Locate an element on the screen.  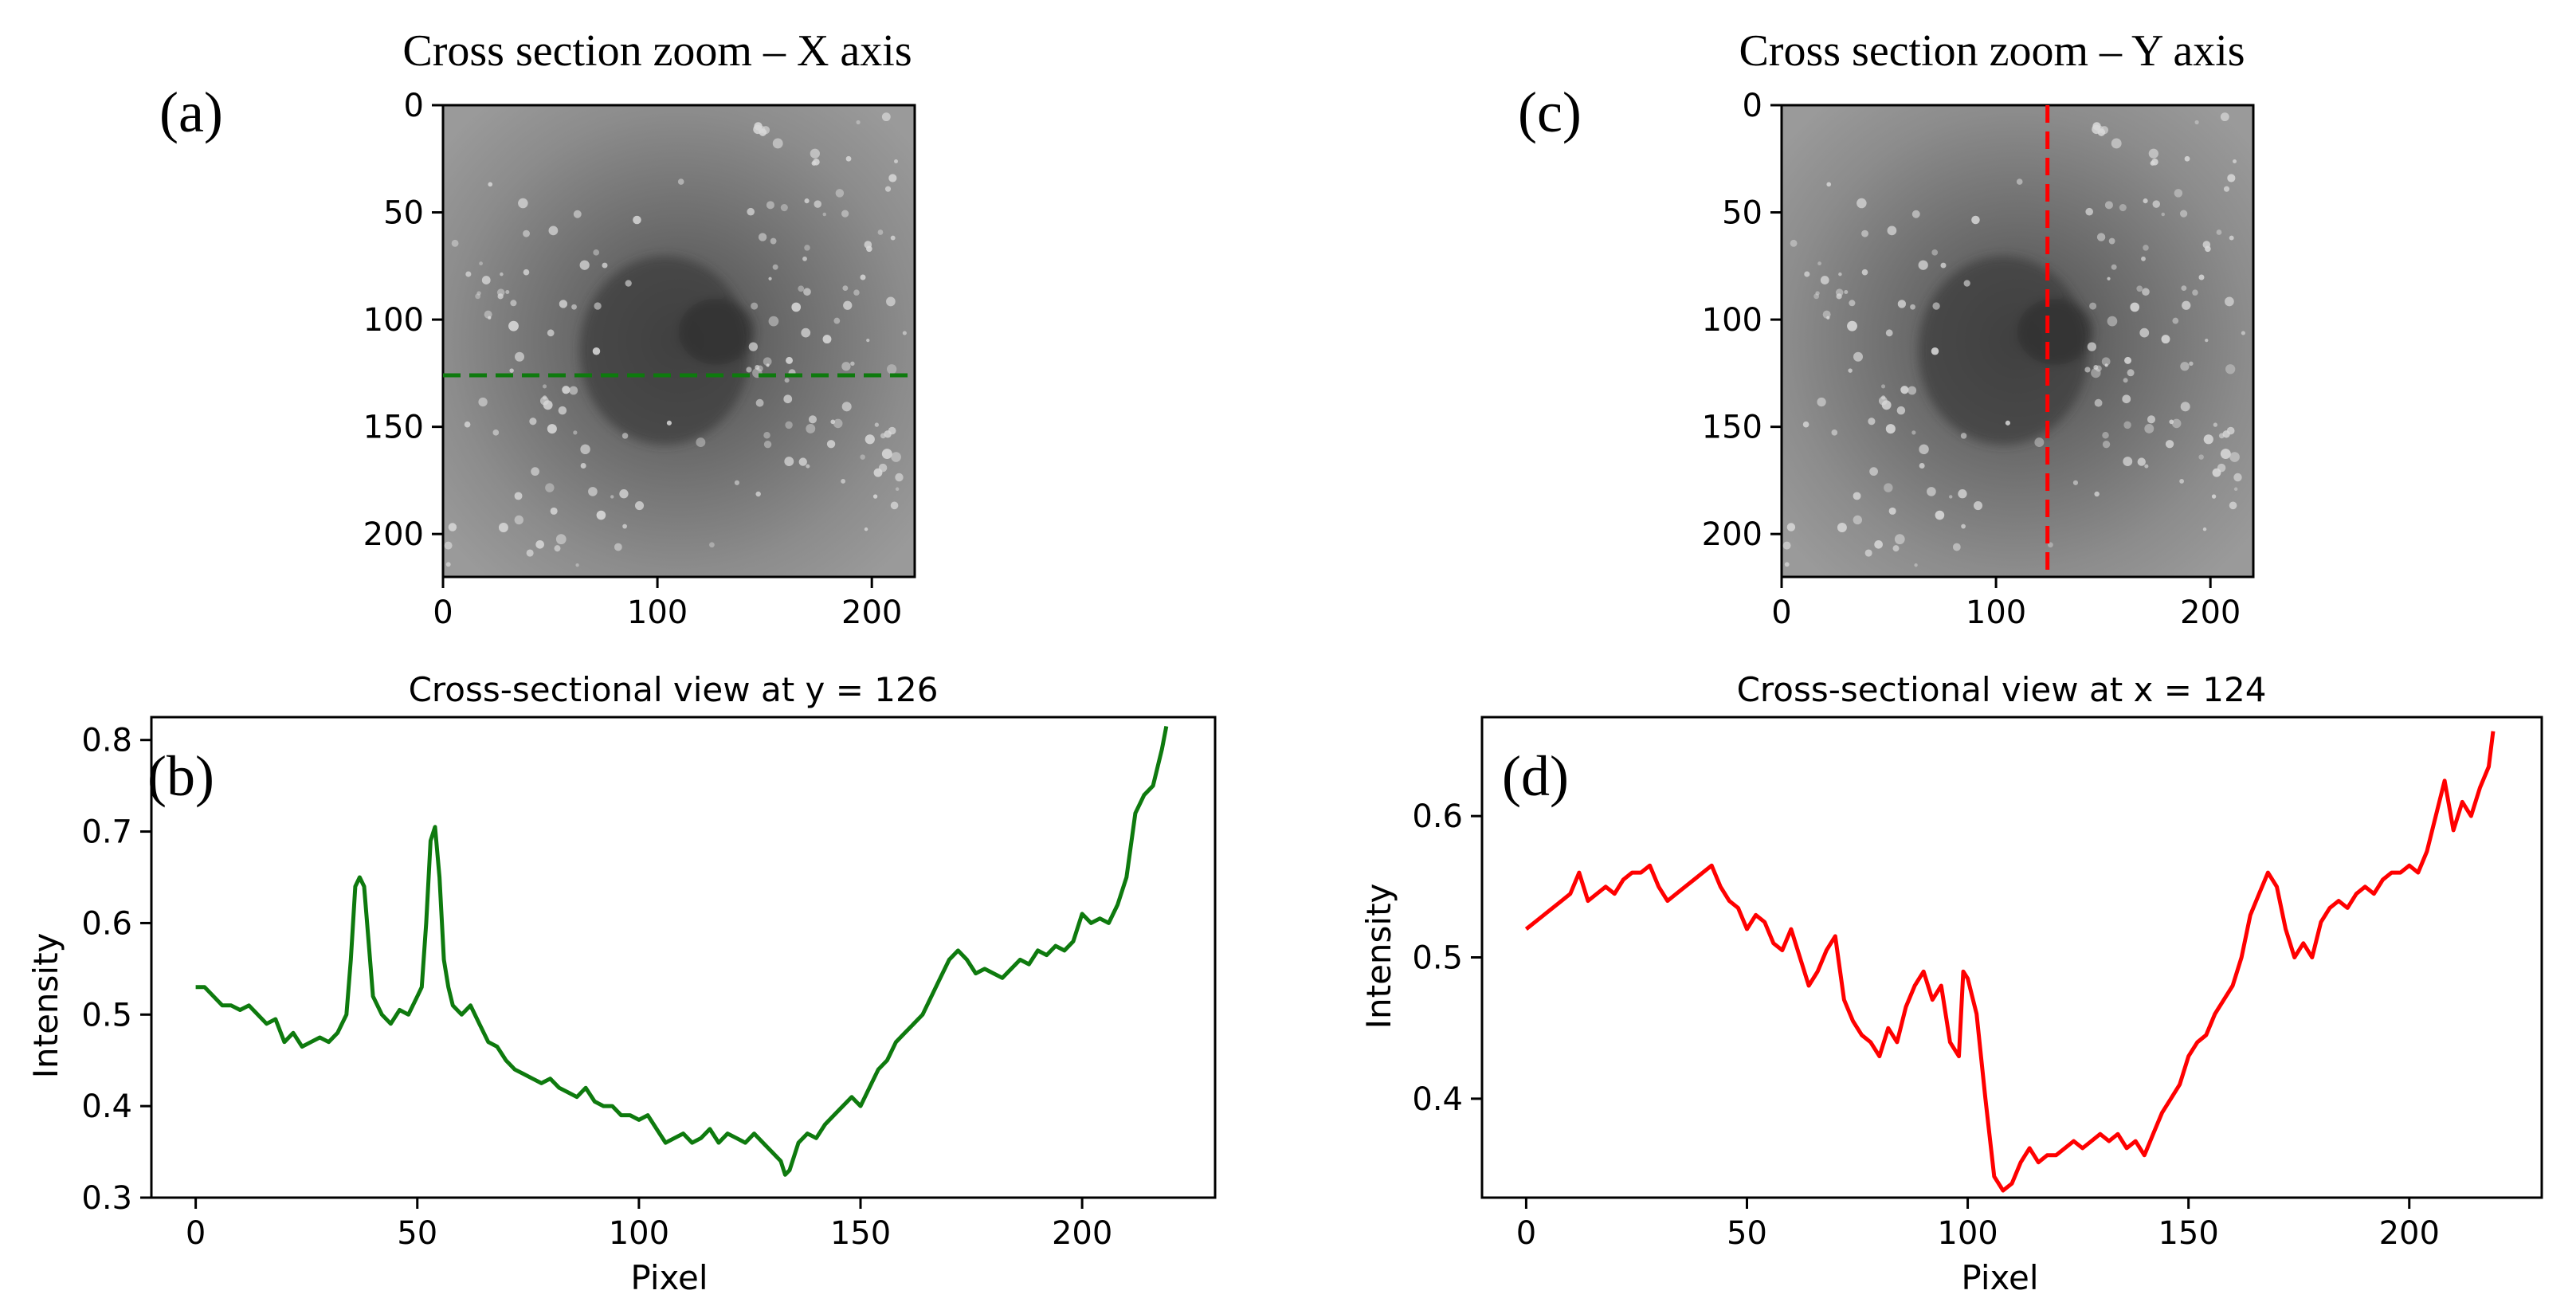
chart-d-ytick-label: 0.4 is located at coordinates (1437, 1100).